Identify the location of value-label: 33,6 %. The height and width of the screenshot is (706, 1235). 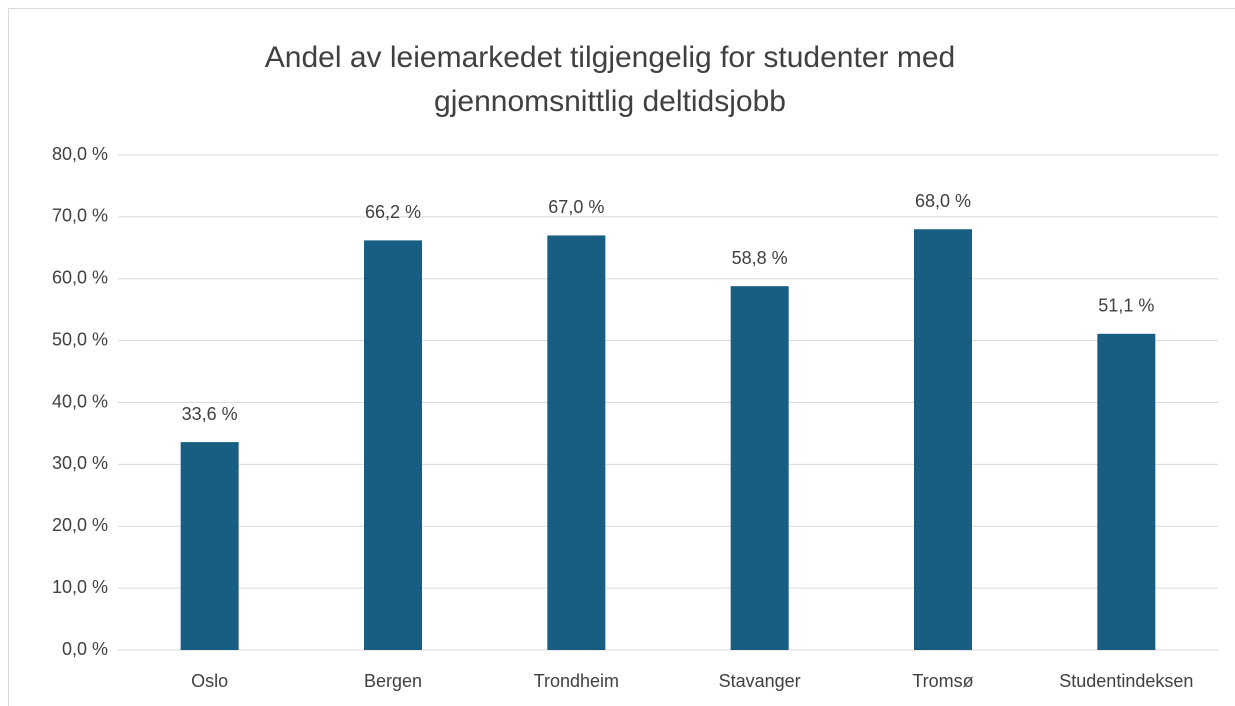
(210, 414).